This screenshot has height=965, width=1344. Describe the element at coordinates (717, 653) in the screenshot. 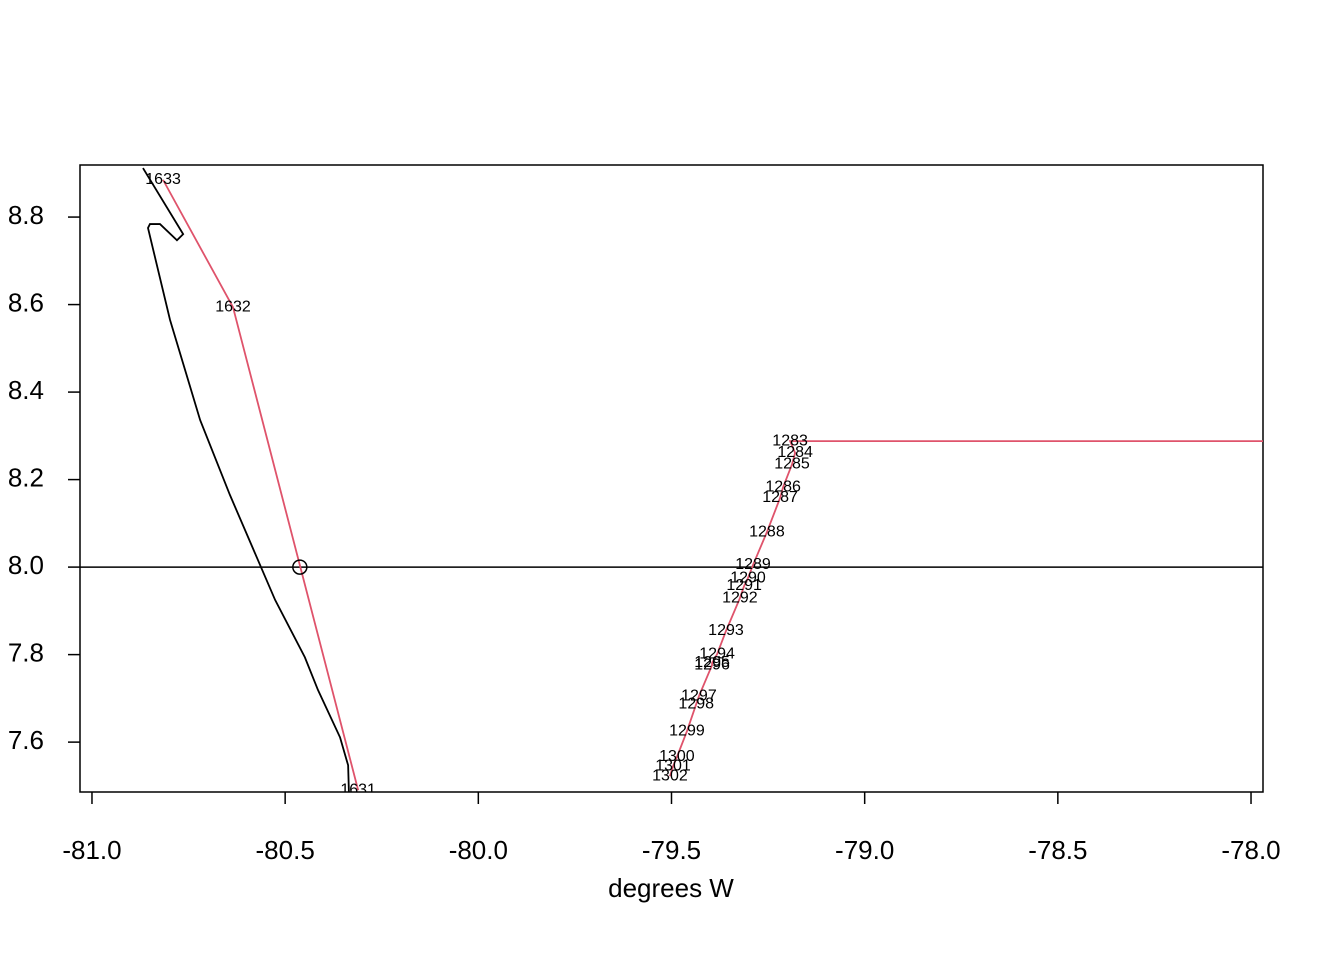

I see `point-label: 1294` at that location.